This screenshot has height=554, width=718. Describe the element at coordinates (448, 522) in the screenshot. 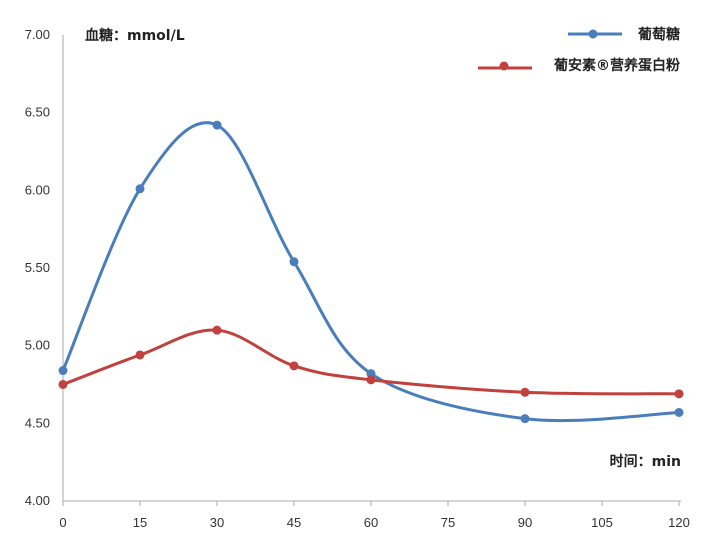

I see `x-tick-label: 75` at that location.